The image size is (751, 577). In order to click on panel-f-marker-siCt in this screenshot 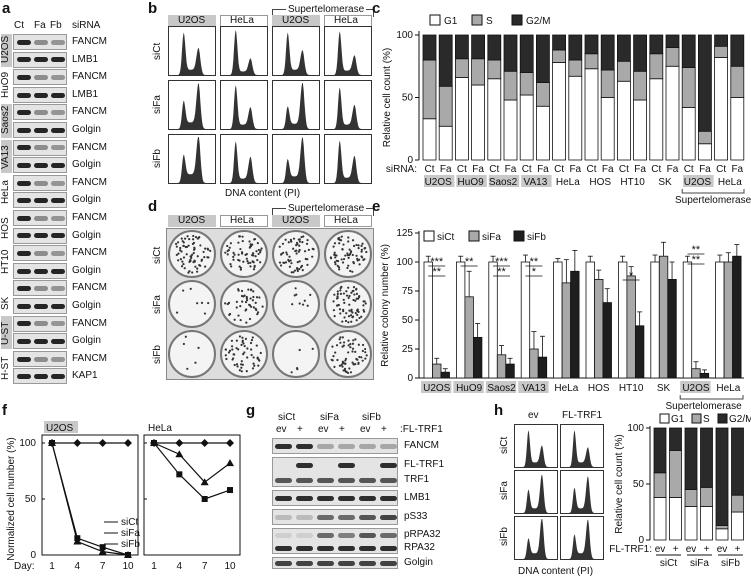, I will do `click(128, 443)`.